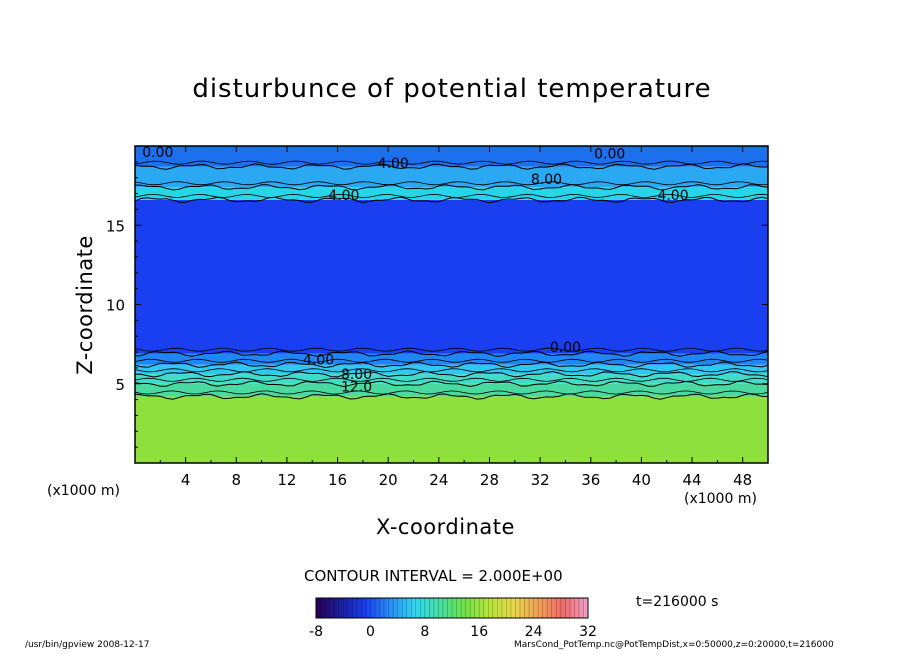  I want to click on colorbar-tick-3: 16, so click(479, 632).